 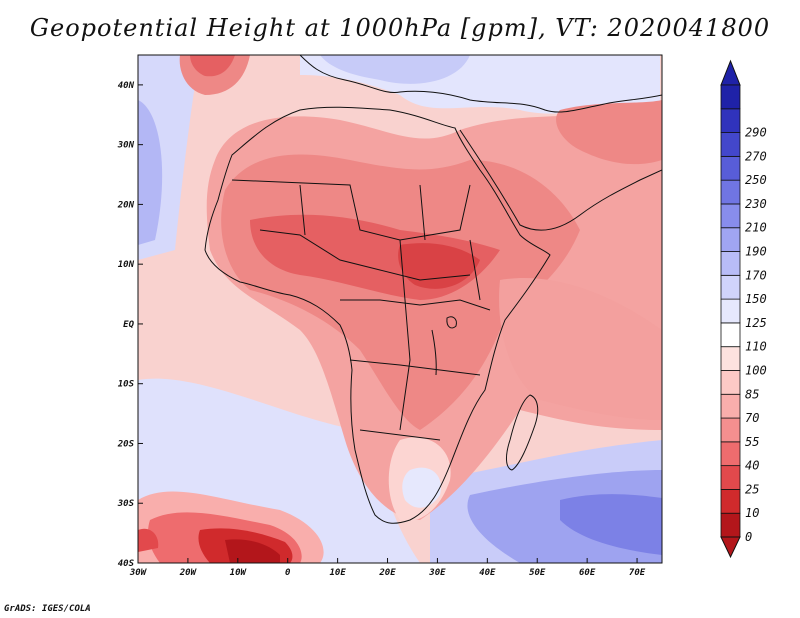 I want to click on lon-tick-label: 30E, so click(x=437, y=573).